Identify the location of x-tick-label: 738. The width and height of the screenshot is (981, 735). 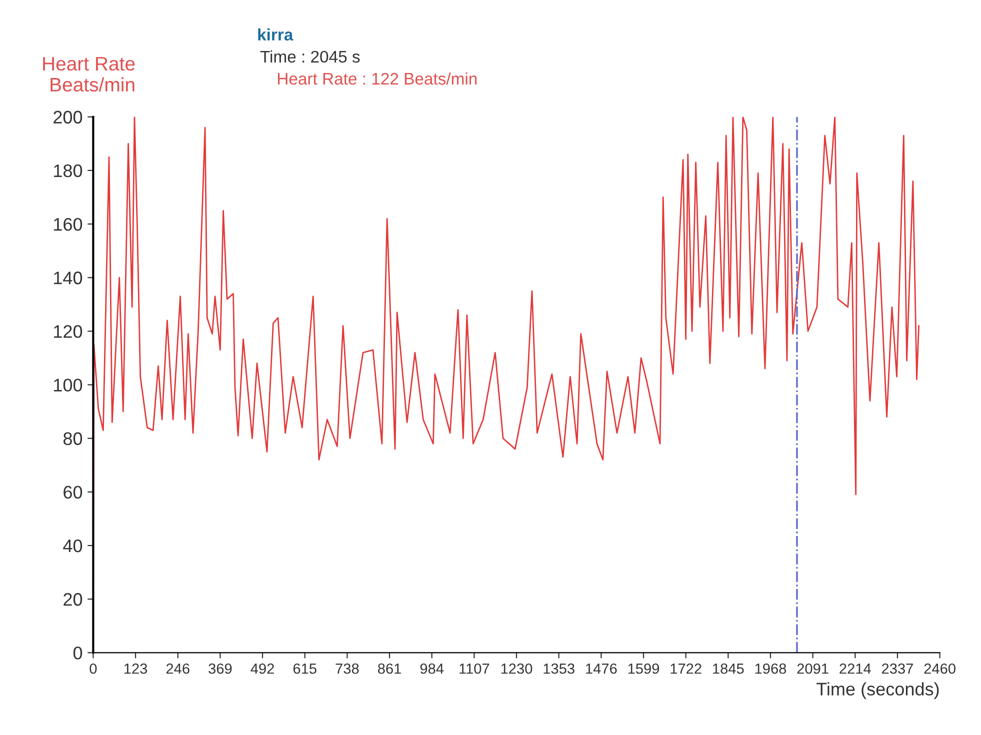
(347, 668).